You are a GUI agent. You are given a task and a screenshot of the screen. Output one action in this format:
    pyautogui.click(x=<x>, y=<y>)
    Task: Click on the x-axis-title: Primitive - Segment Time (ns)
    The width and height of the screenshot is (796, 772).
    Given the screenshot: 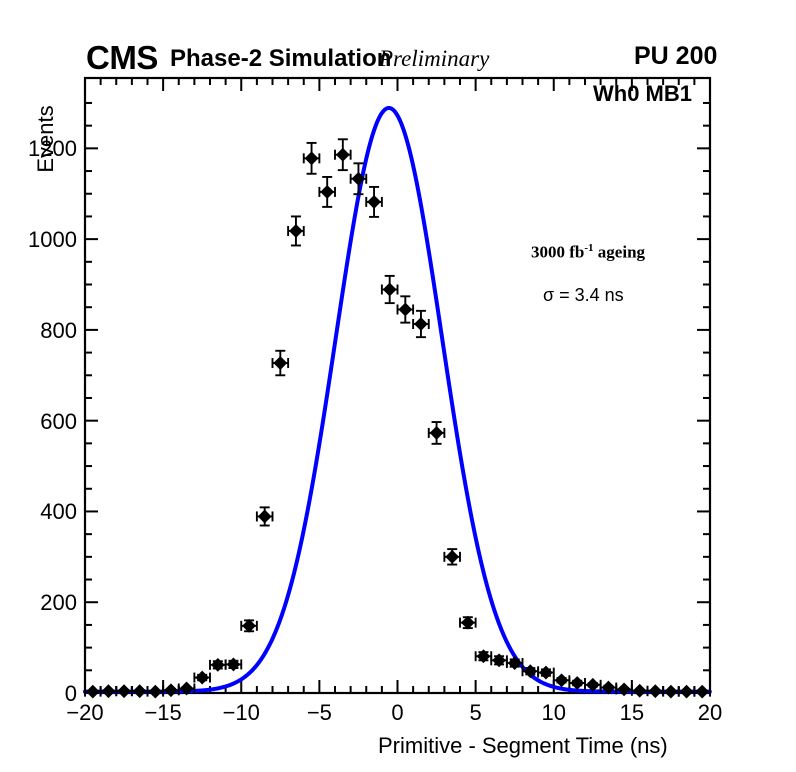 What is the action you would take?
    pyautogui.click(x=523, y=745)
    